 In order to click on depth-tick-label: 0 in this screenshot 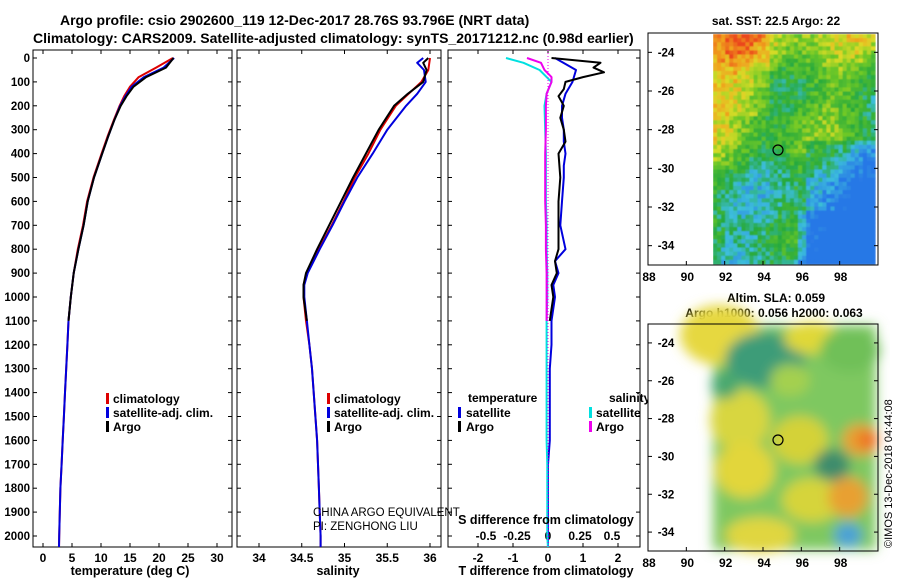, I will do `click(27, 59)`.